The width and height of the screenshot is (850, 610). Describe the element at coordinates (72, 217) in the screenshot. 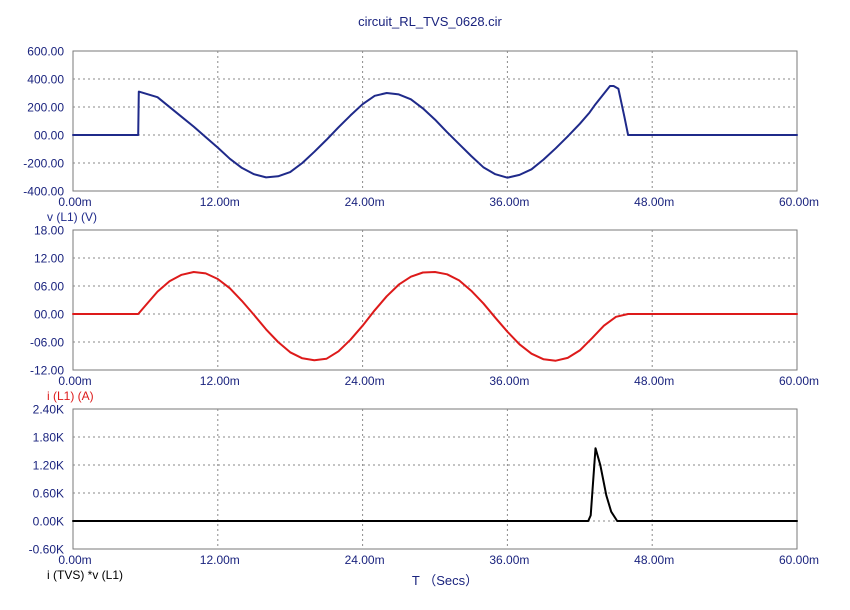

I see `series-label-v-l1: v (L1) (V)` at that location.